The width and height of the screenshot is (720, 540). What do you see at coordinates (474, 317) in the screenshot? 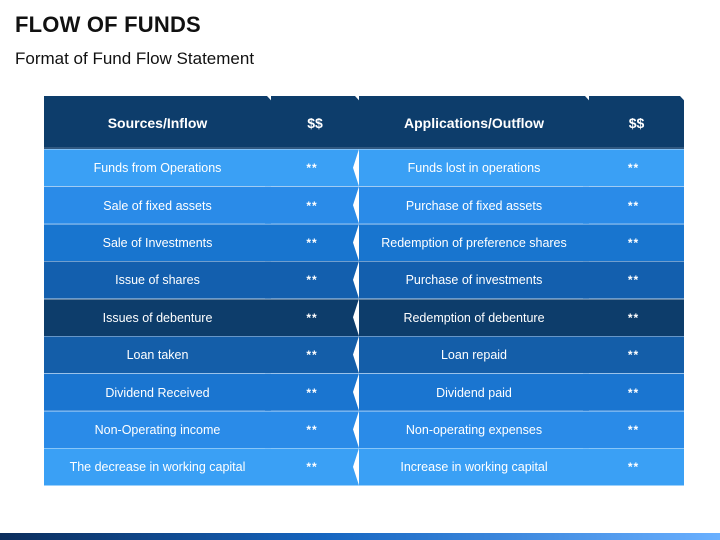
I see `application-cell: Redemption of debenture` at bounding box center [474, 317].